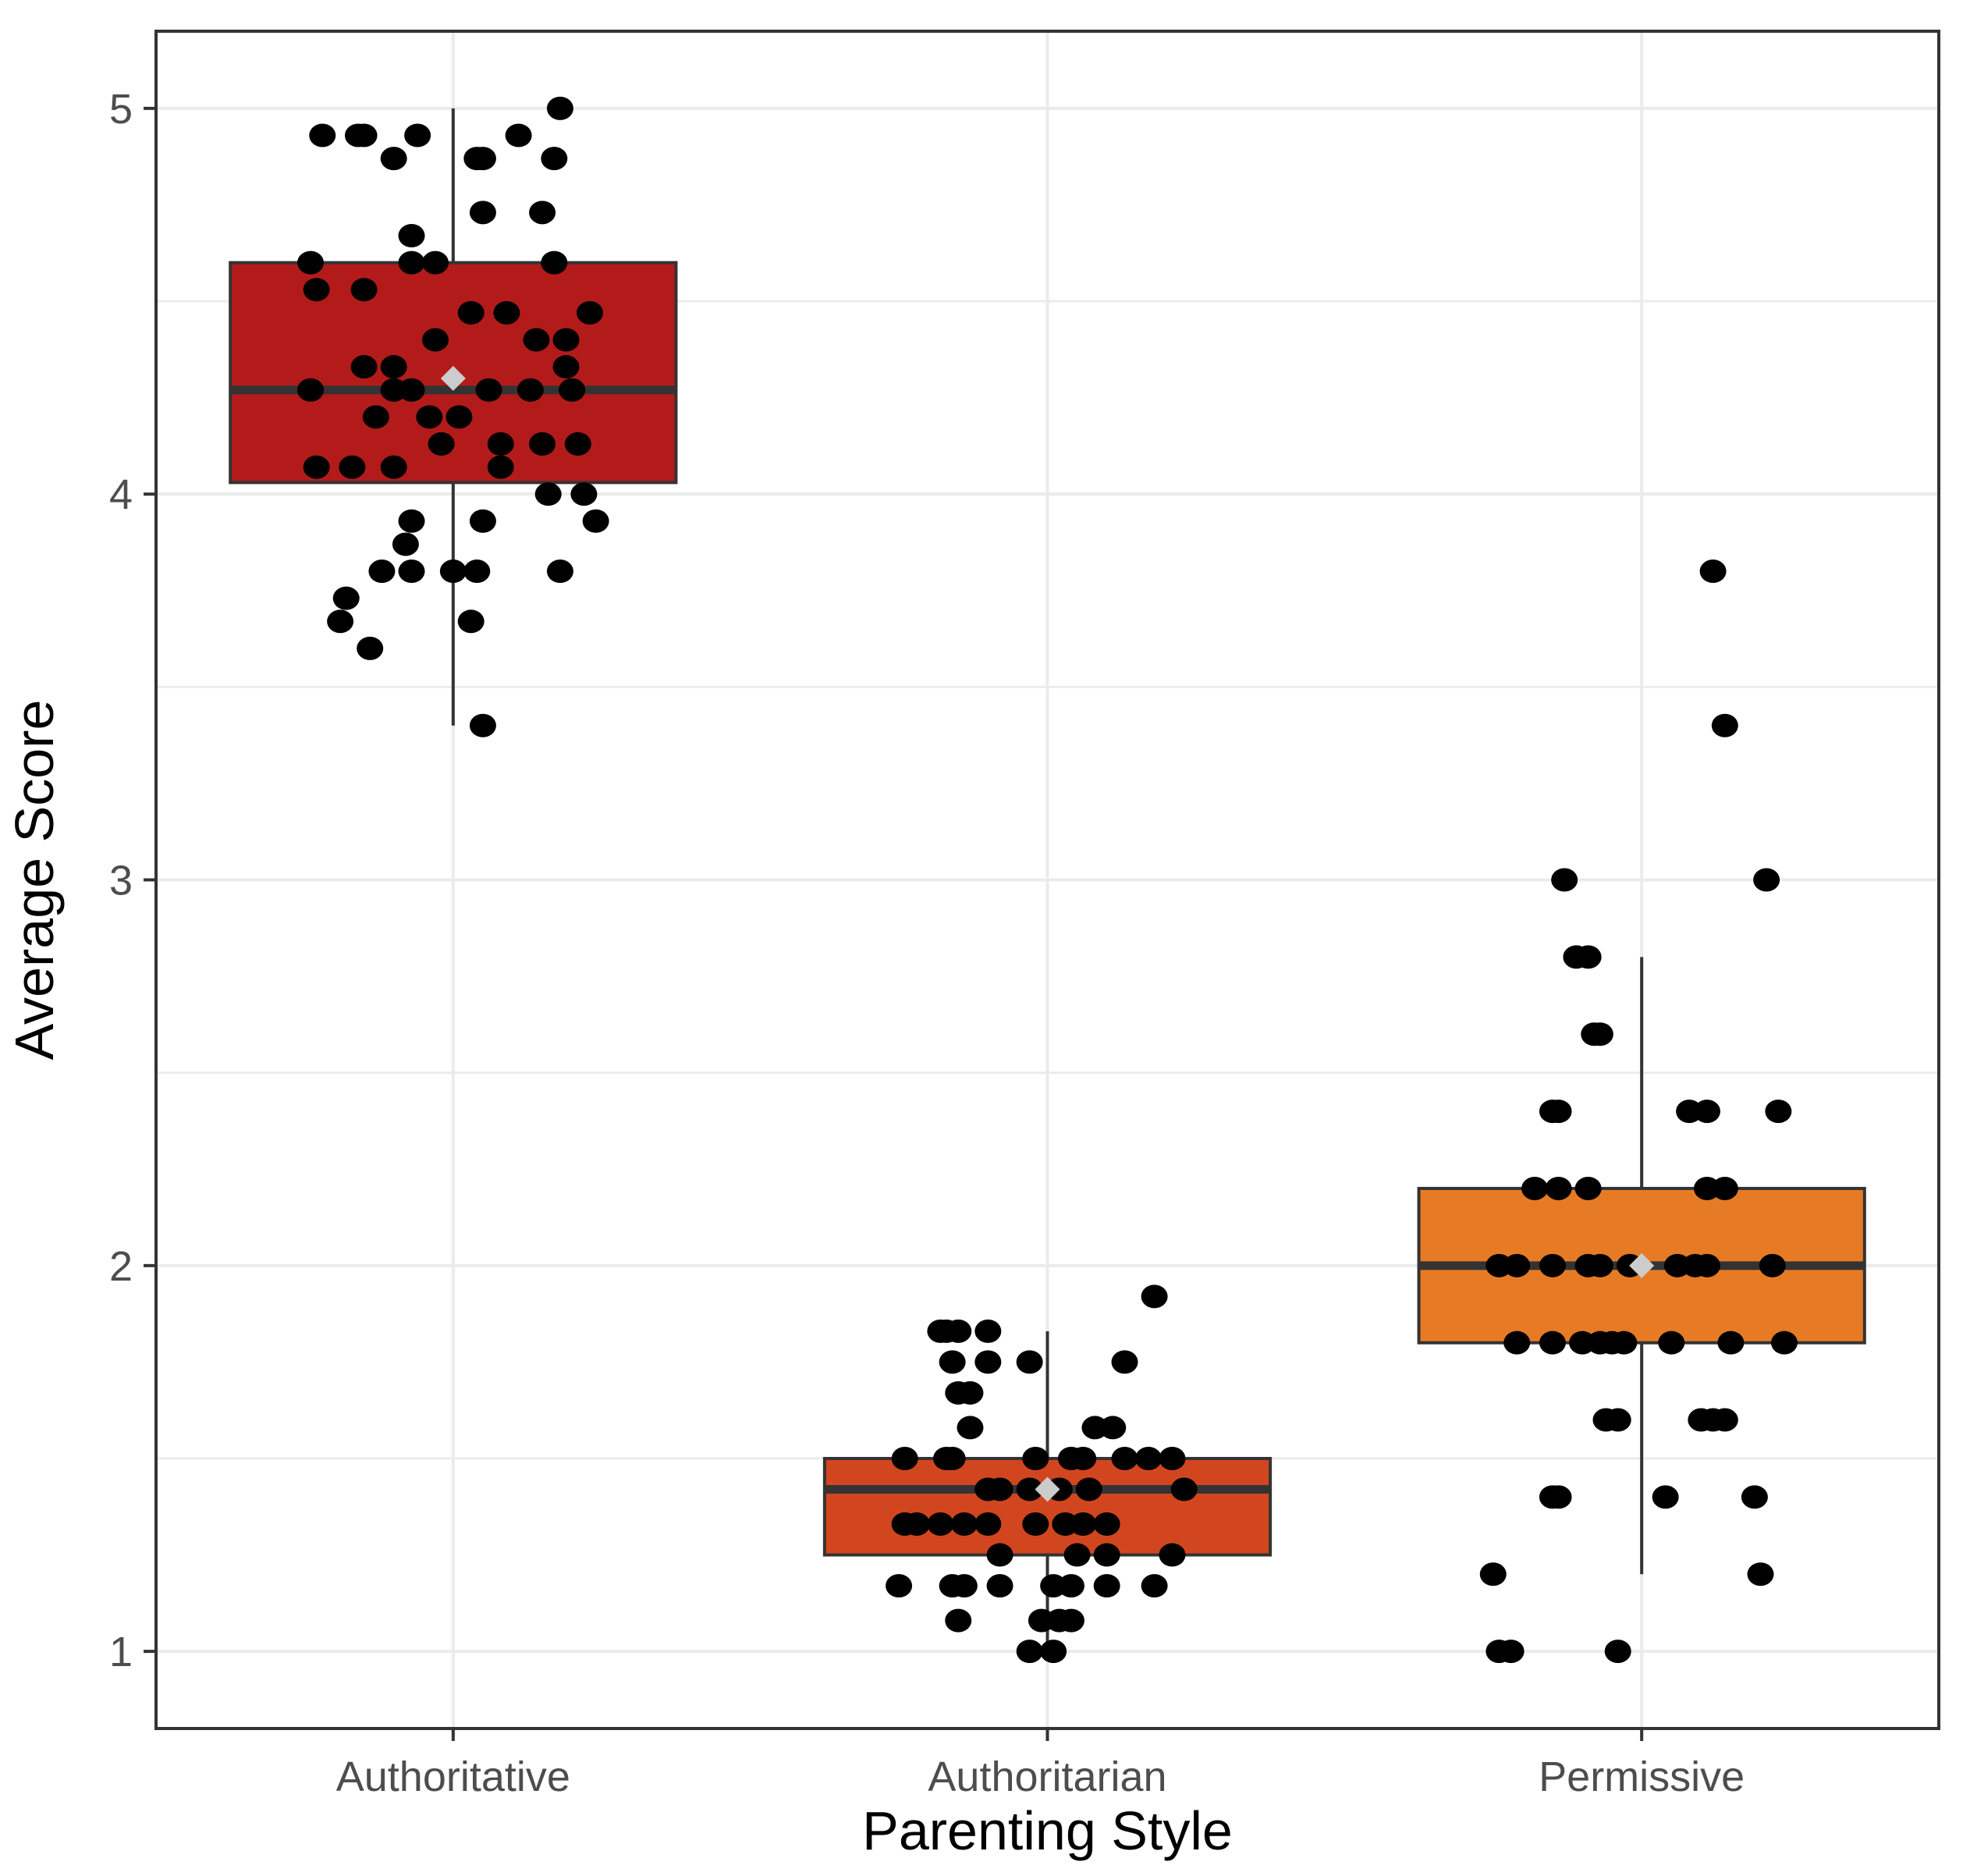  What do you see at coordinates (121, 109) in the screenshot?
I see `y-tick-label: 5` at bounding box center [121, 109].